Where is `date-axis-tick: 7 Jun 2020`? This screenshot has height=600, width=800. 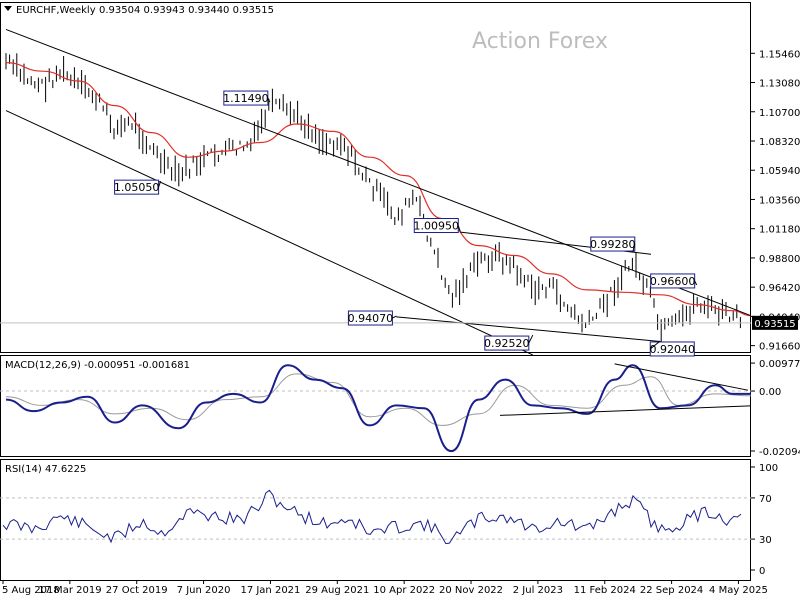
date-axis-tick: 7 Jun 2020 is located at coordinates (204, 590).